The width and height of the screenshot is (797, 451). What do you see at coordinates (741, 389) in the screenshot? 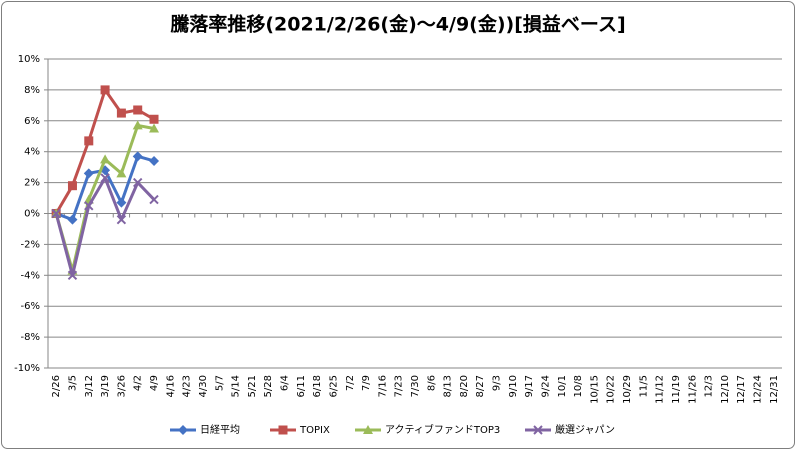
I see `x-tick-label: 12/17` at bounding box center [741, 389].